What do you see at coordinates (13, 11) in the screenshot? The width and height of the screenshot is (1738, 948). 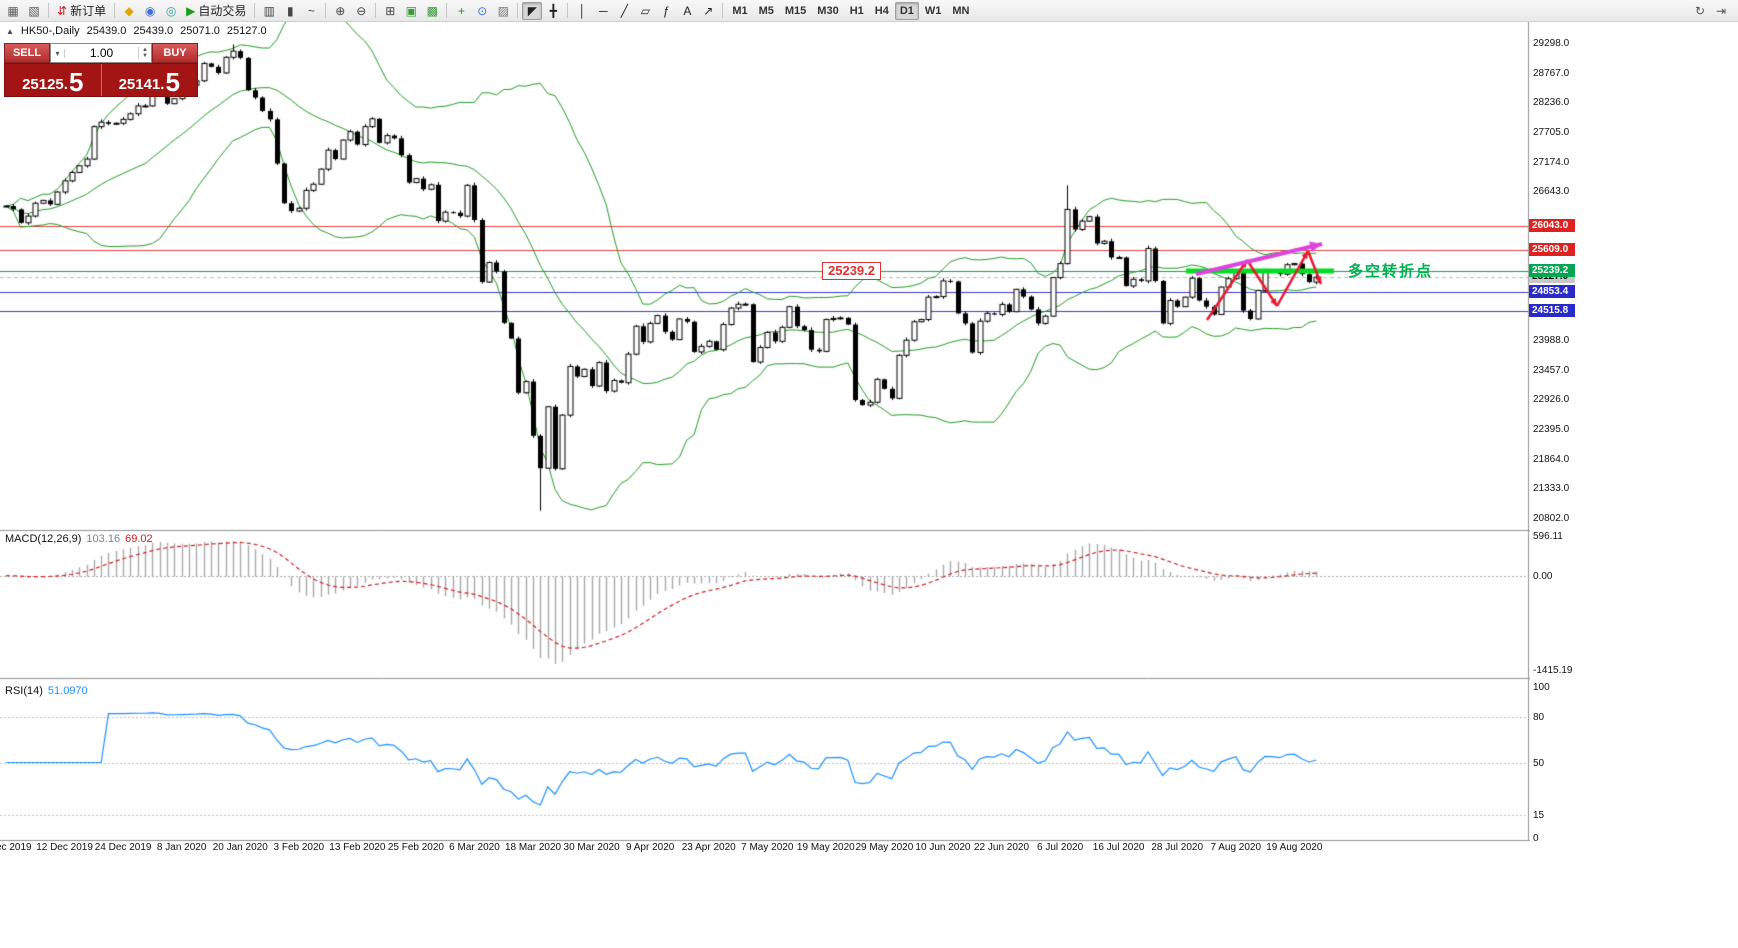 I see `new-chart-icon: ▦` at bounding box center [13, 11].